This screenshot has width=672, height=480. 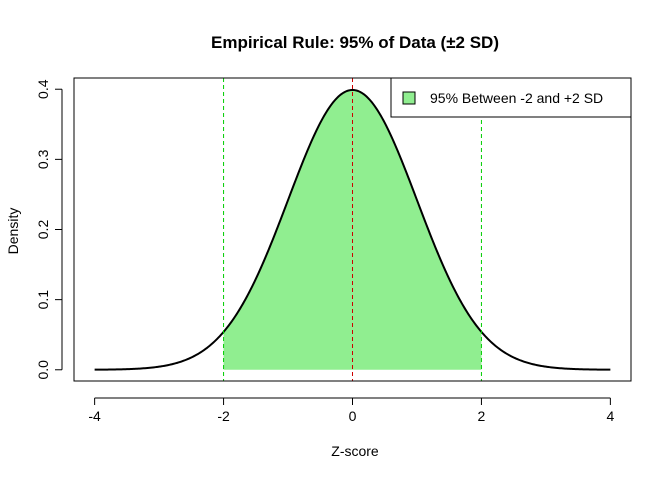 What do you see at coordinates (43, 159) in the screenshot?
I see `y-tick-label: 0.3` at bounding box center [43, 159].